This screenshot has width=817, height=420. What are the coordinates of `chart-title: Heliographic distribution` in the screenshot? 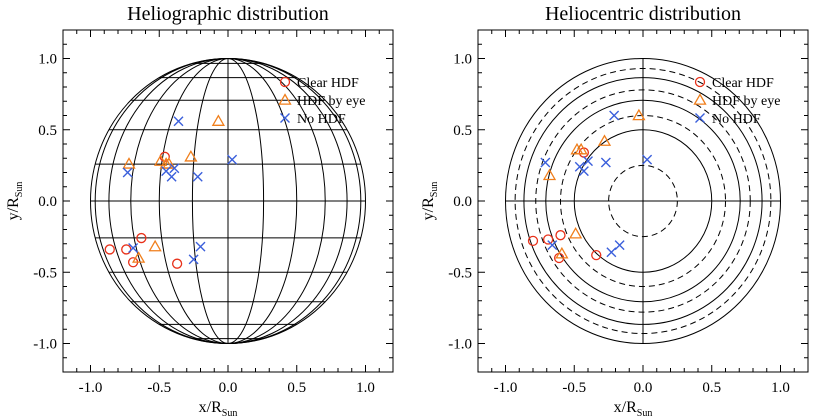 It's located at (228, 14).